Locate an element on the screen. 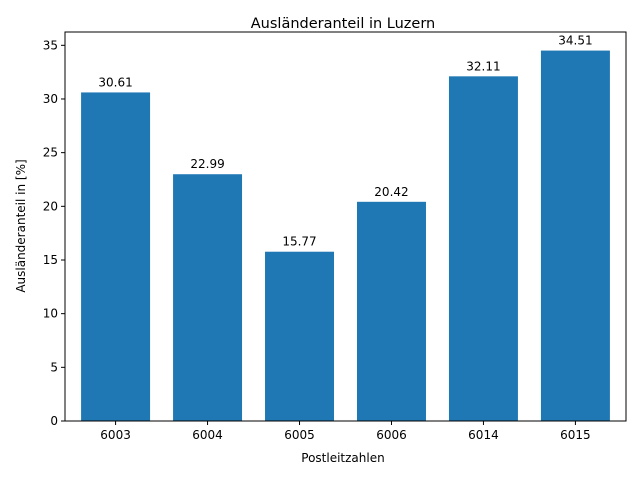 The width and height of the screenshot is (640, 480). data-label-6005: 15.77 is located at coordinates (299, 242).